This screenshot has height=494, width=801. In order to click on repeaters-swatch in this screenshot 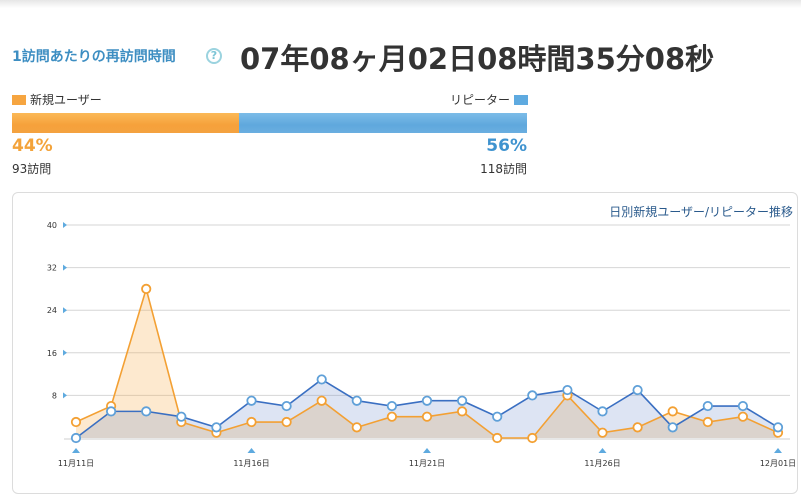, I will do `click(521, 100)`.